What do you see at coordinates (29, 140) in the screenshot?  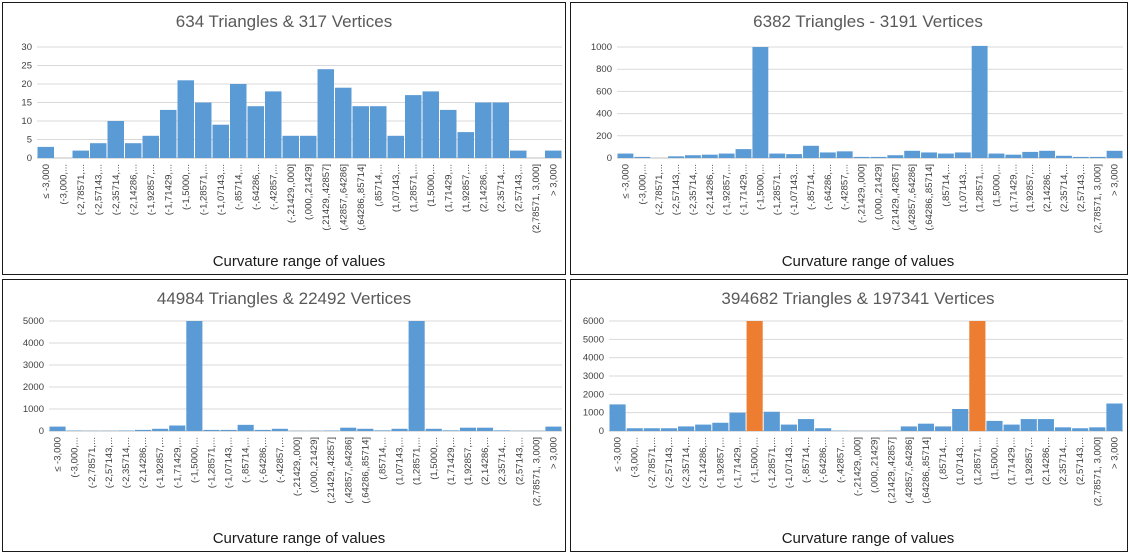 I see `y-tick-label: 5` at bounding box center [29, 140].